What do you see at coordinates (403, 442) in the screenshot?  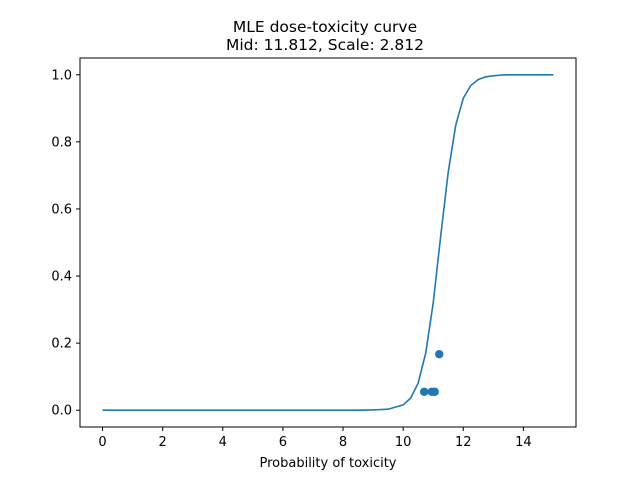 I see `x-tick-label: 10` at bounding box center [403, 442].